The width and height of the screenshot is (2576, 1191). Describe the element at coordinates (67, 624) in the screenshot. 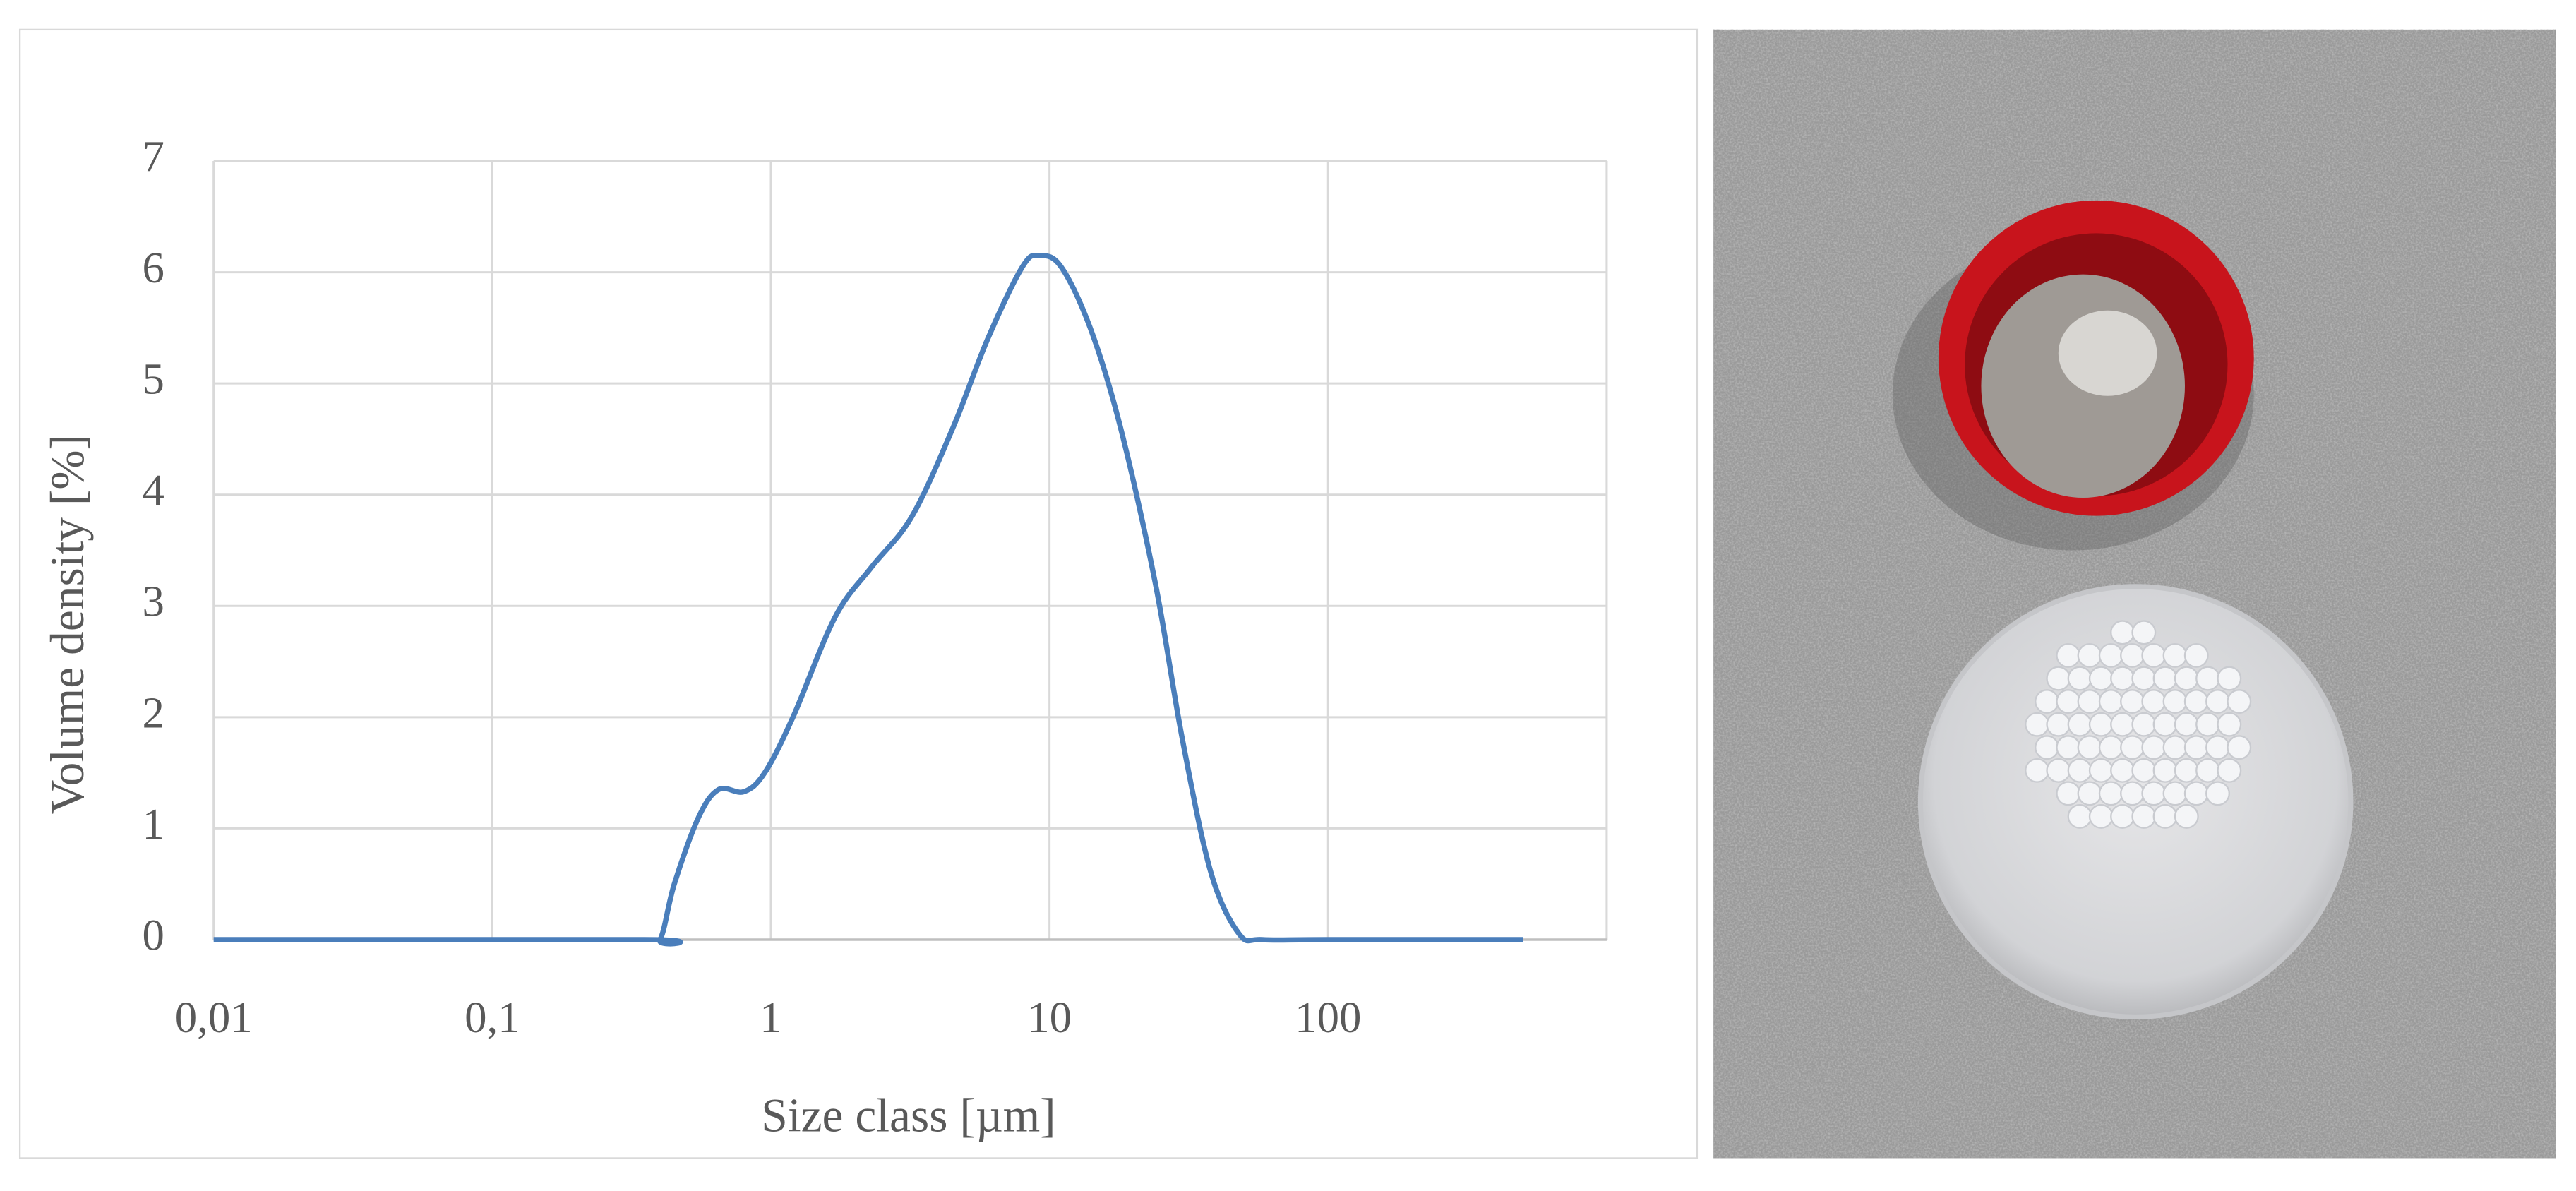

I see `y-axis-label: Volume density [%]` at that location.